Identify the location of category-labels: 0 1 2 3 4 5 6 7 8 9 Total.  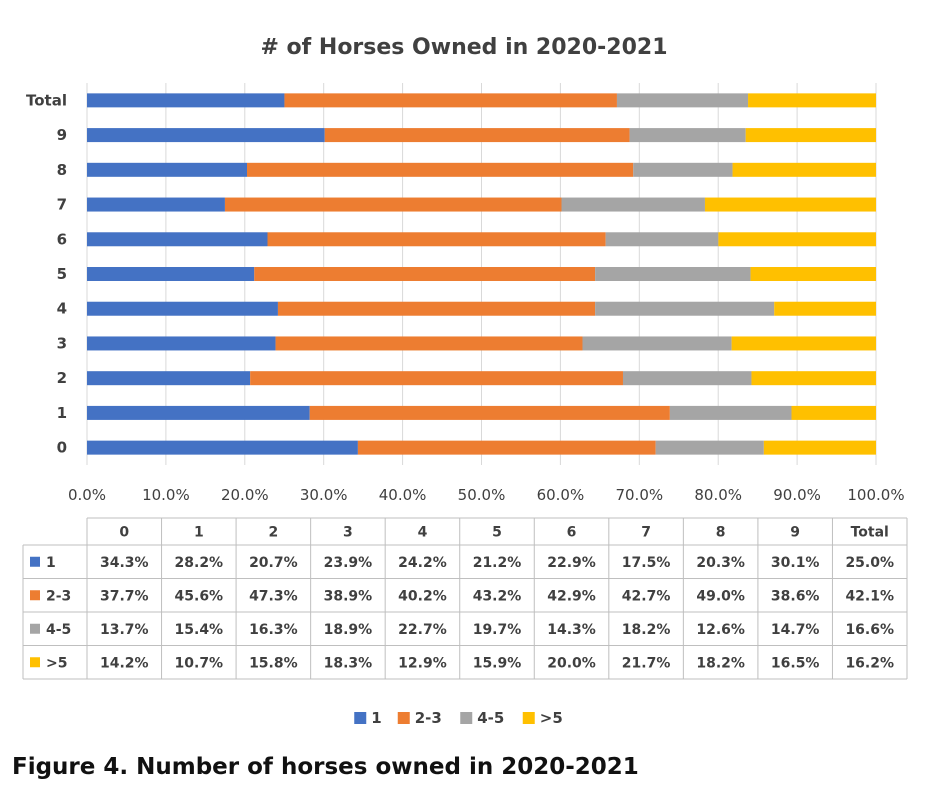
(46, 273).